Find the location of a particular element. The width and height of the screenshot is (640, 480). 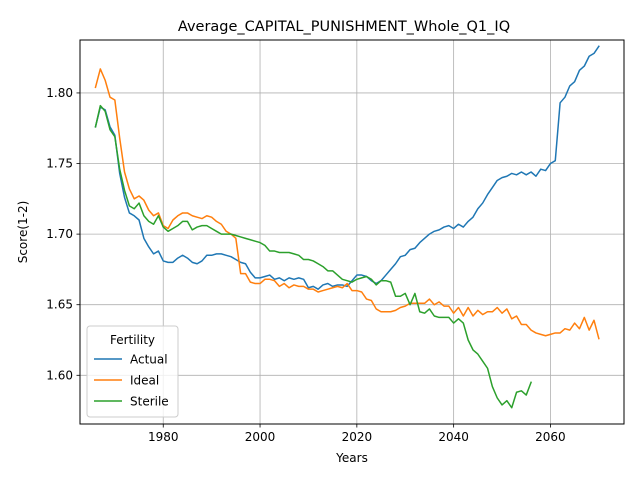

y-tick-label: 1.70 is located at coordinates (59, 234).